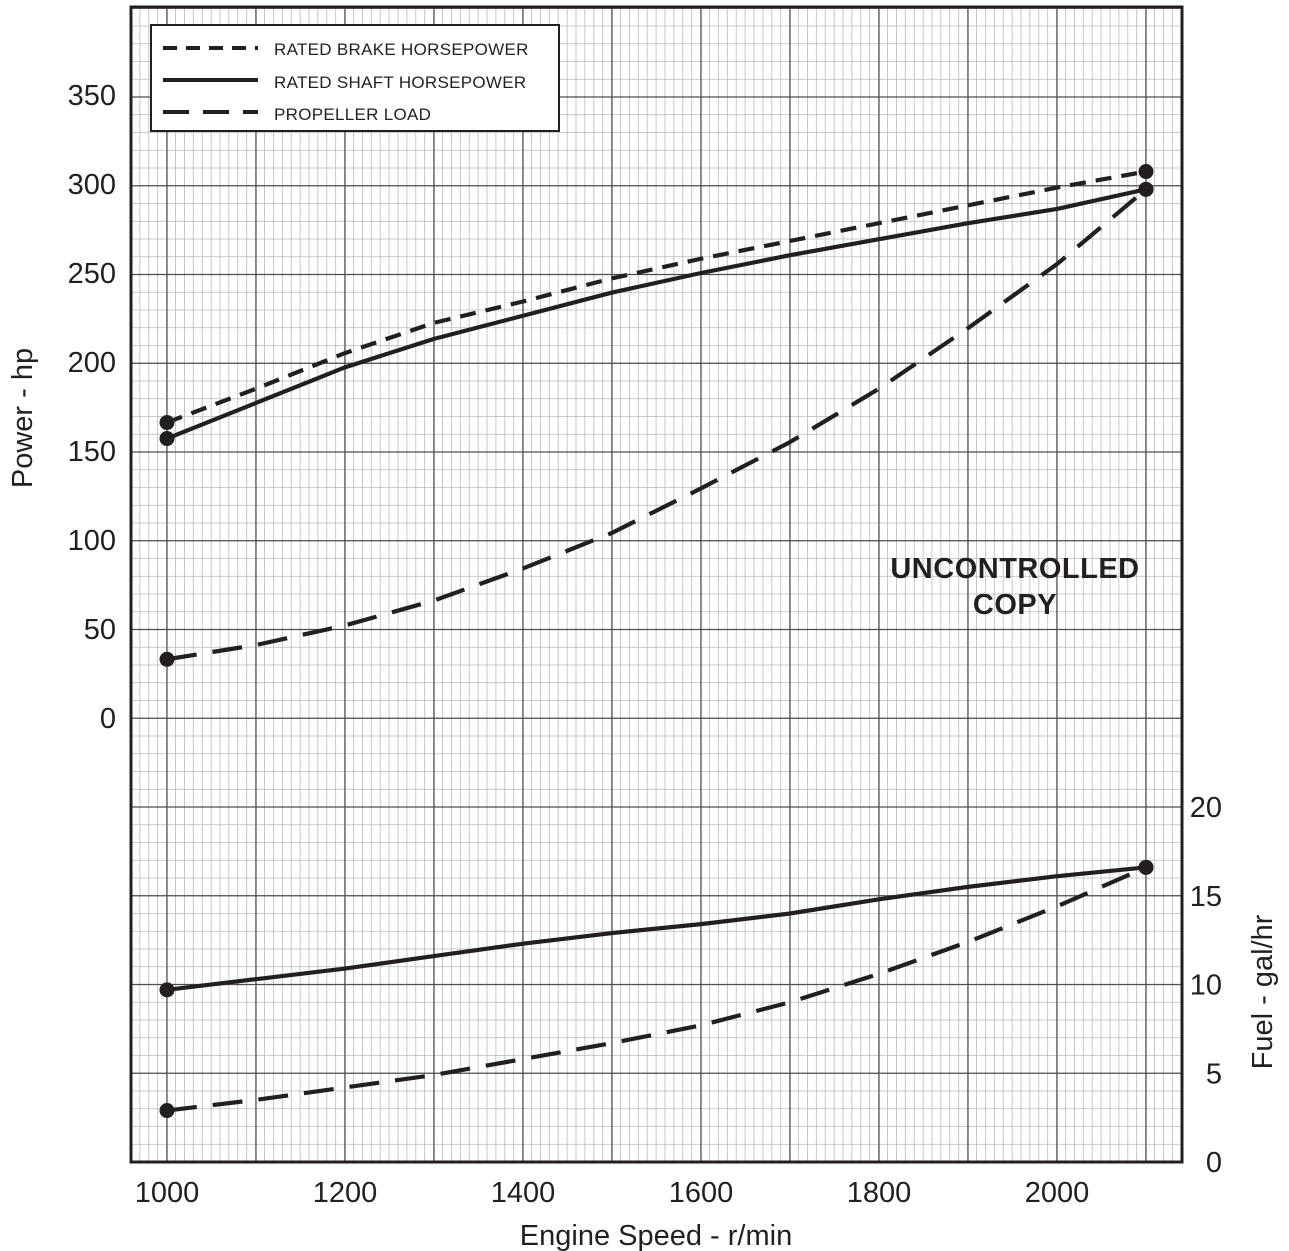 Image resolution: width=1289 pixels, height=1251 pixels. Describe the element at coordinates (1206, 808) in the screenshot. I see `fuel-tick-label: 20` at that location.